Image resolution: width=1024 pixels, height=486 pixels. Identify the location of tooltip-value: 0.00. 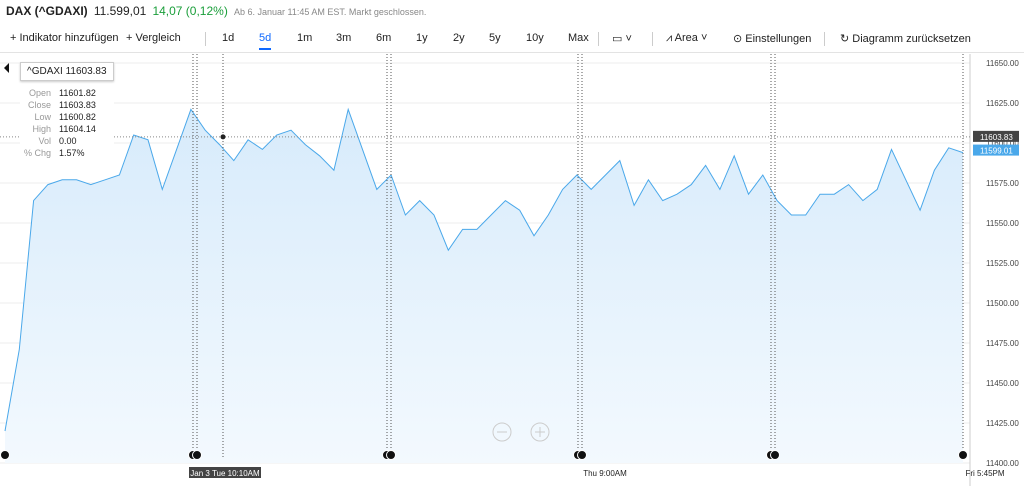
(68, 141).